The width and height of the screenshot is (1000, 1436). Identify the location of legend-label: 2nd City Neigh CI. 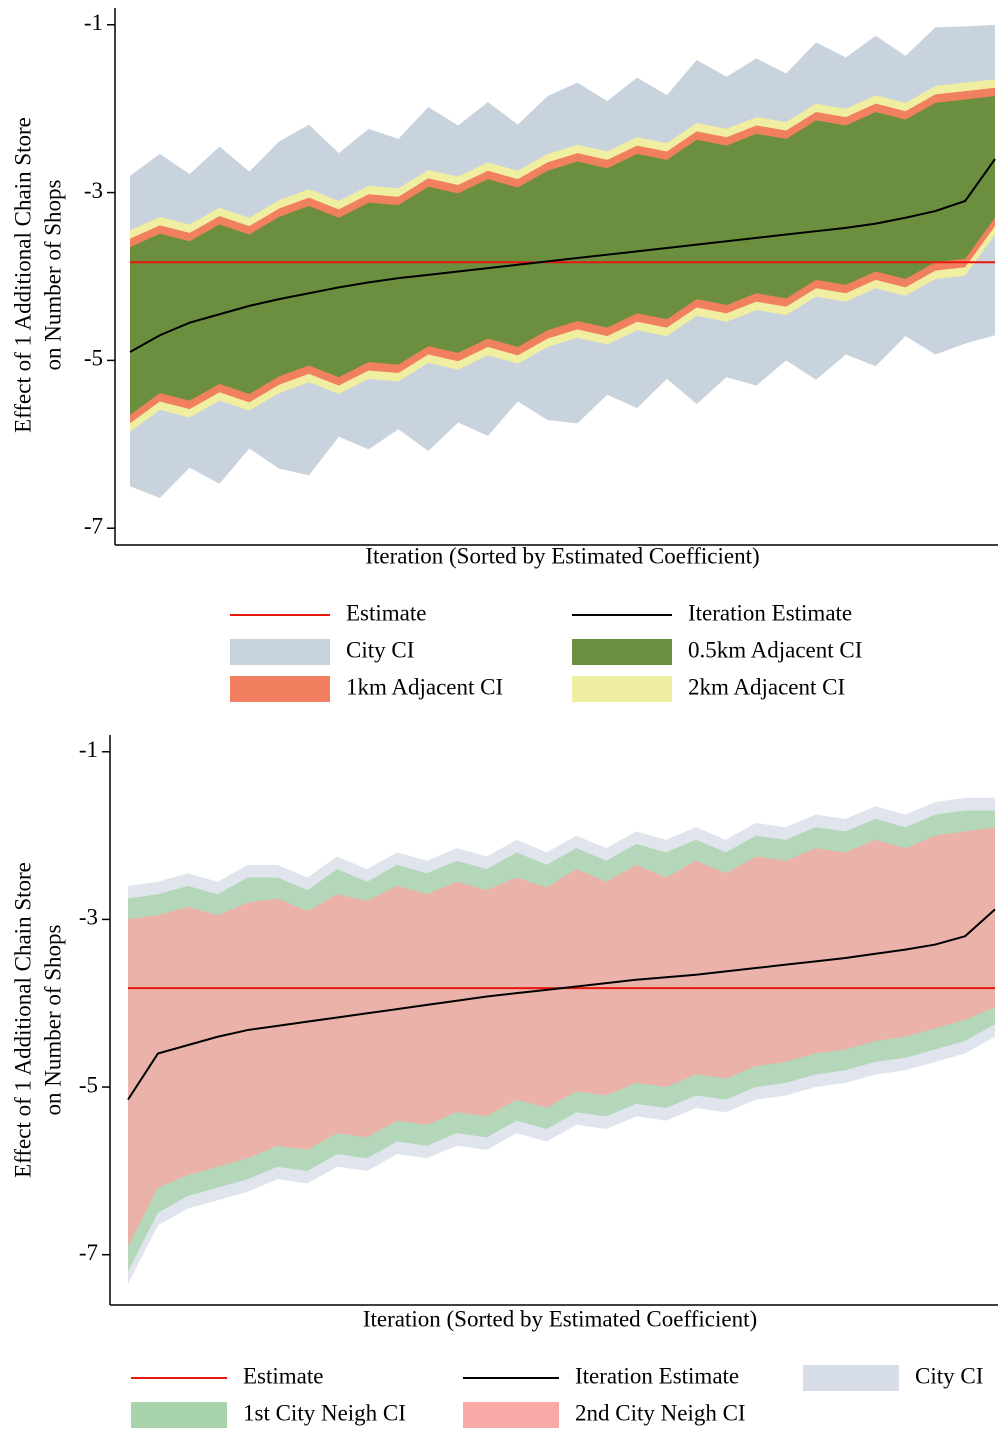
(660, 1412).